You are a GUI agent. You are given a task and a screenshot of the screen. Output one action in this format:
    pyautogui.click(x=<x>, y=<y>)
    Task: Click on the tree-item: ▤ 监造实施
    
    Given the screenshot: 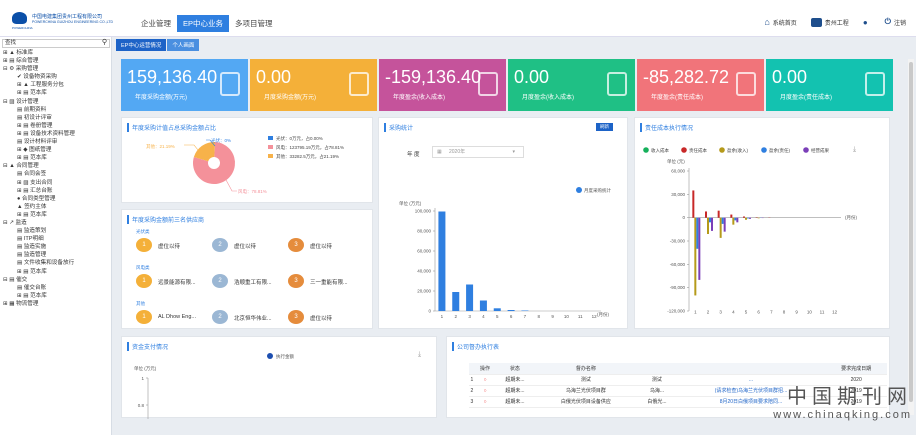 What is the action you would take?
    pyautogui.click(x=32, y=247)
    